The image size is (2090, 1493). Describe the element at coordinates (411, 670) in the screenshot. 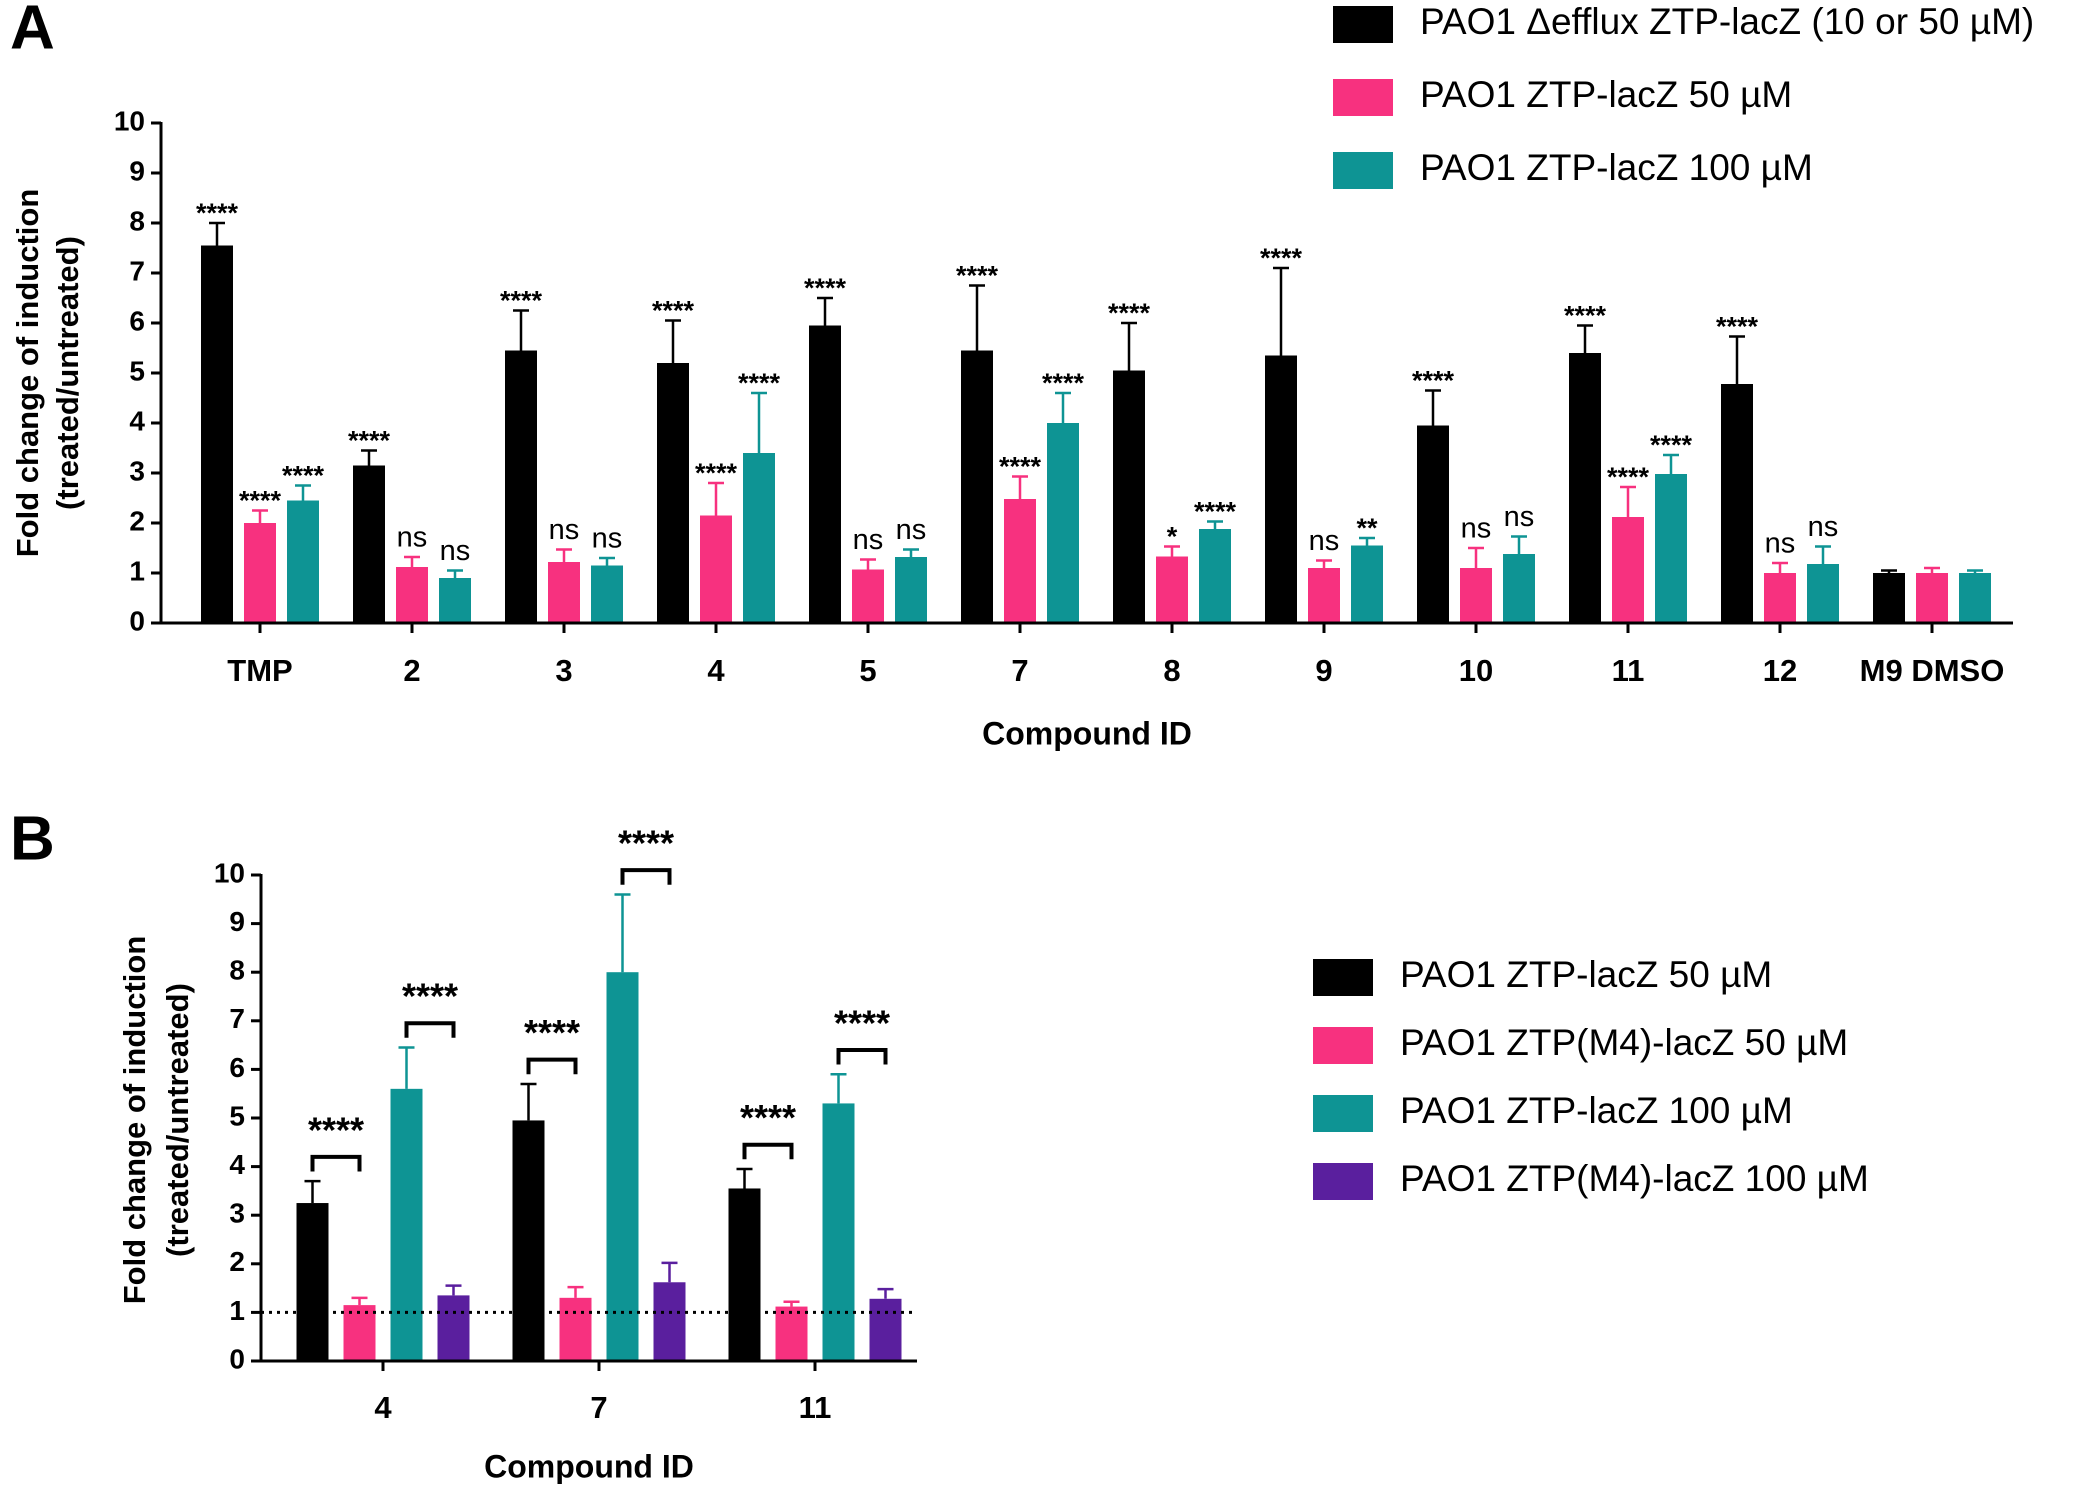

I see `x-tick-label: 2` at that location.